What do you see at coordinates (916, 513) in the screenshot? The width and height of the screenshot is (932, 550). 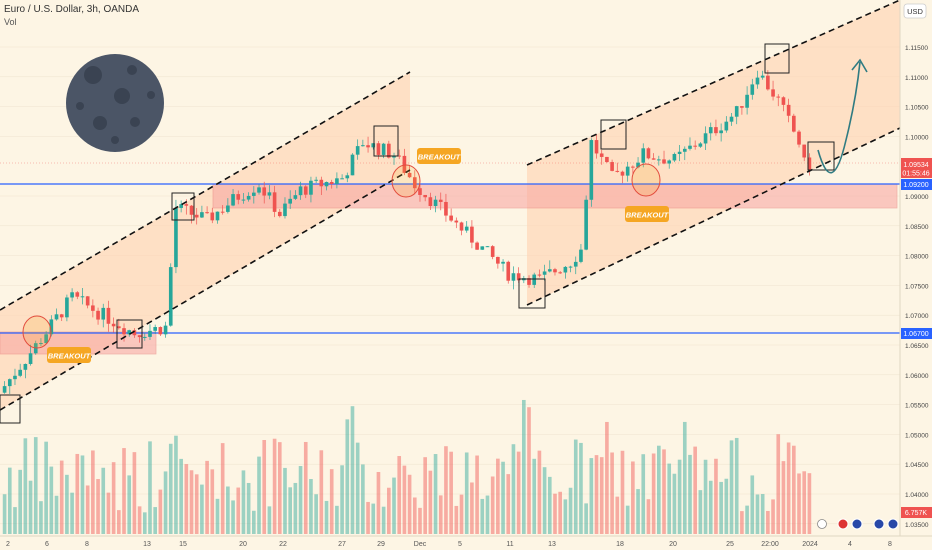 I see `volume-value: 6.757K` at bounding box center [916, 513].